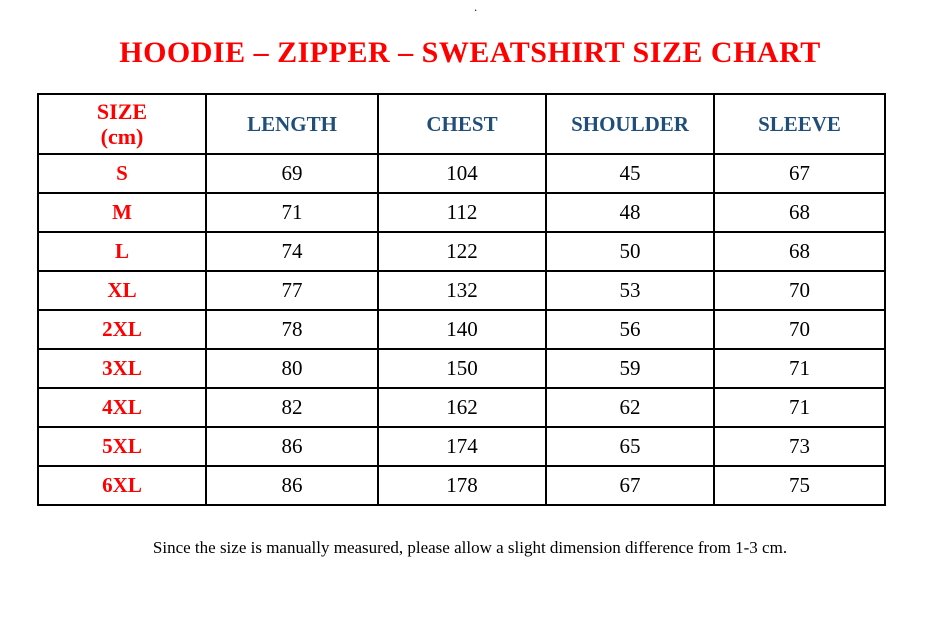 This screenshot has height=623, width=940. Describe the element at coordinates (122, 329) in the screenshot. I see `size-label: 2XL` at that location.